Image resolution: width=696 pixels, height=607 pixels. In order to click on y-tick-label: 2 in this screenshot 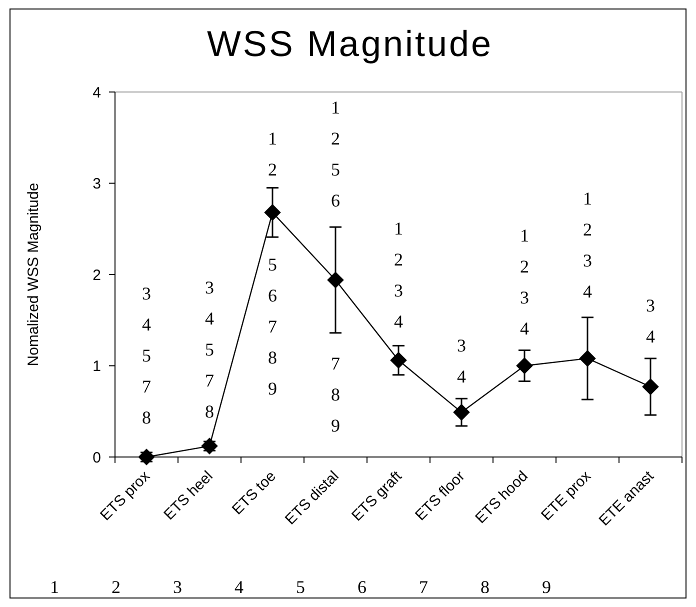, I will do `click(96, 275)`.